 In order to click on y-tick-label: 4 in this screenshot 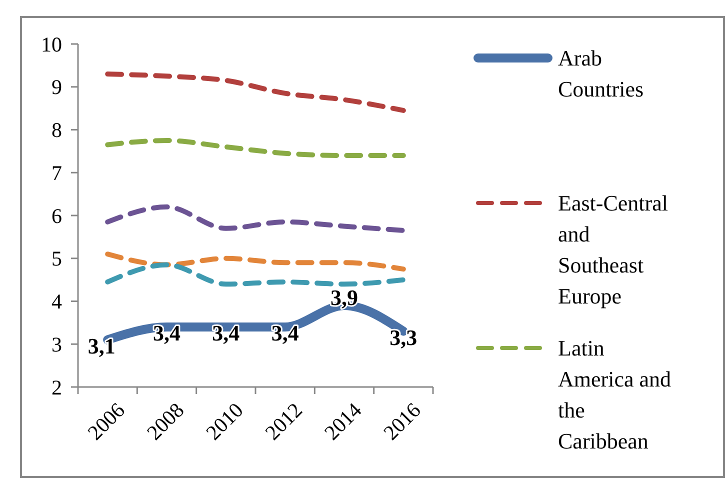, I will do `click(57, 302)`.